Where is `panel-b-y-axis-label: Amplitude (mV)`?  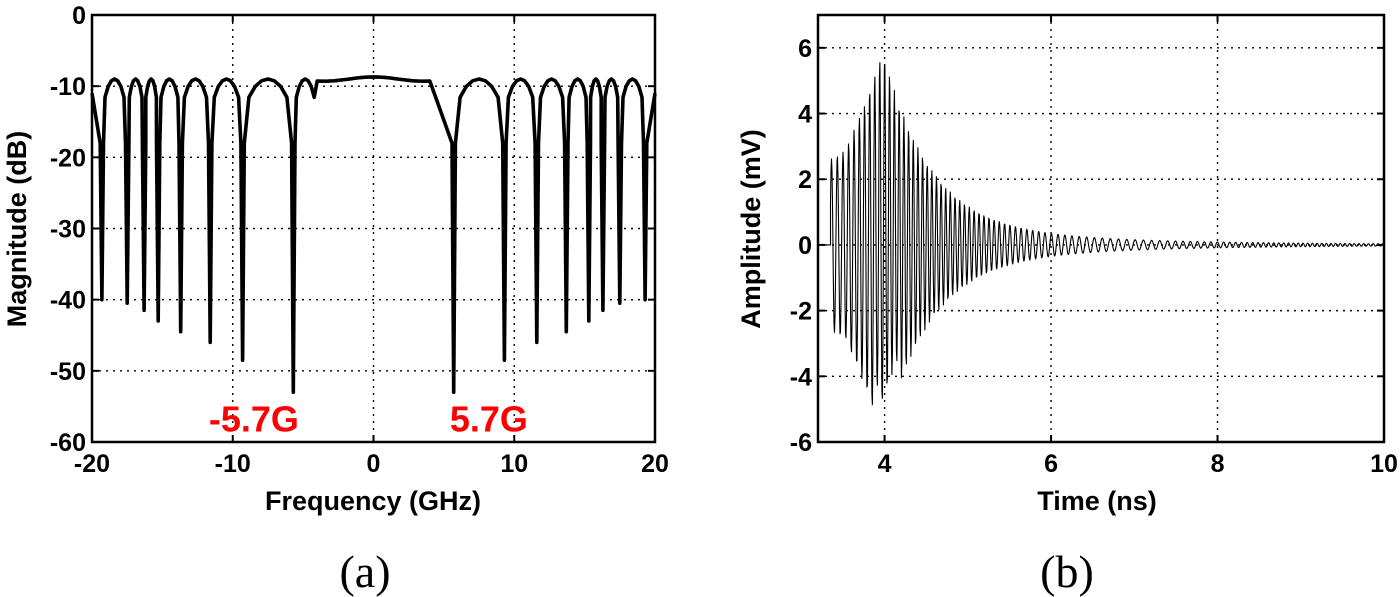
panel-b-y-axis-label: Amplitude (mV) is located at coordinates (751, 229).